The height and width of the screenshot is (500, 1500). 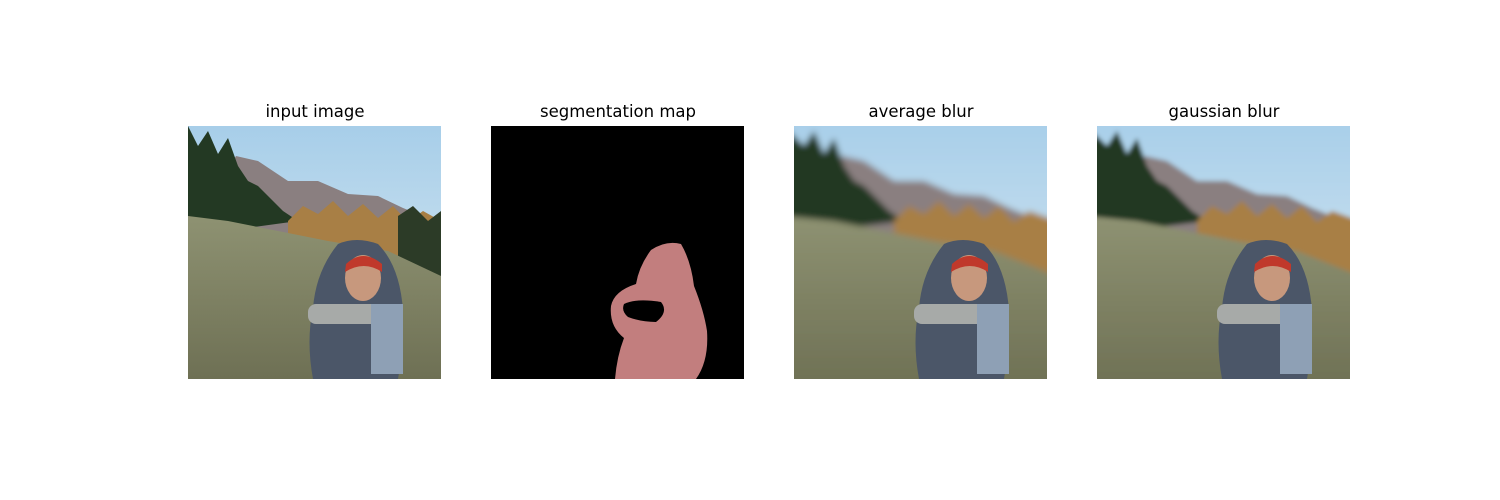 What do you see at coordinates (315, 111) in the screenshot?
I see `panel-title: input image` at bounding box center [315, 111].